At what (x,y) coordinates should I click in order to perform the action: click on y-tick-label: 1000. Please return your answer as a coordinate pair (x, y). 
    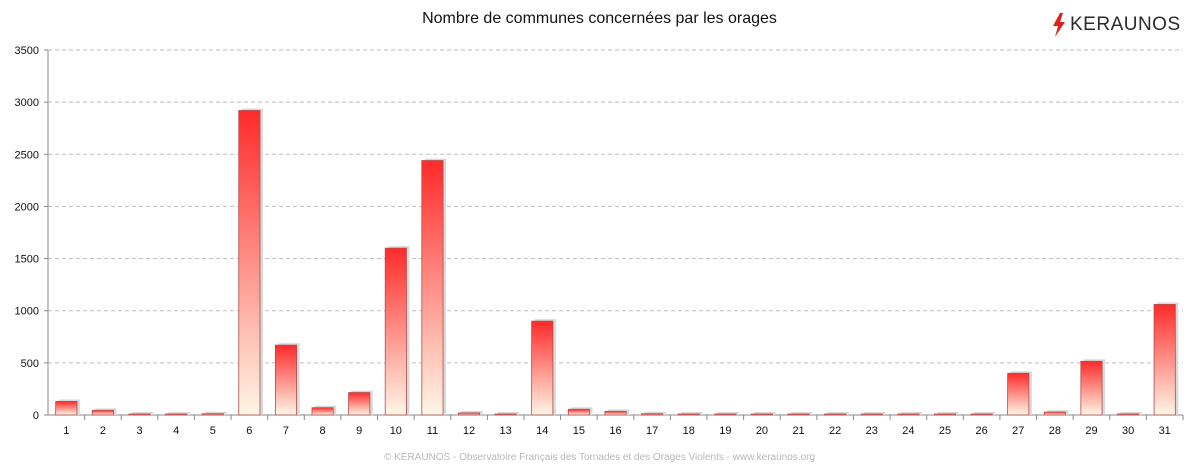
    Looking at the image, I should click on (27, 312).